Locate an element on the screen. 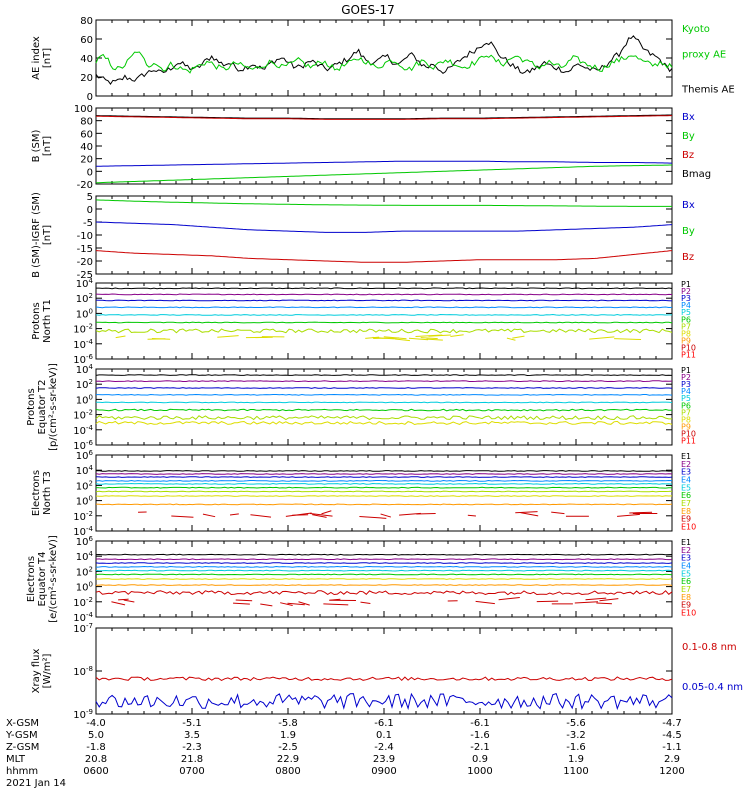 The image size is (750, 800). x-axis-value: 1100 is located at coordinates (575, 771).